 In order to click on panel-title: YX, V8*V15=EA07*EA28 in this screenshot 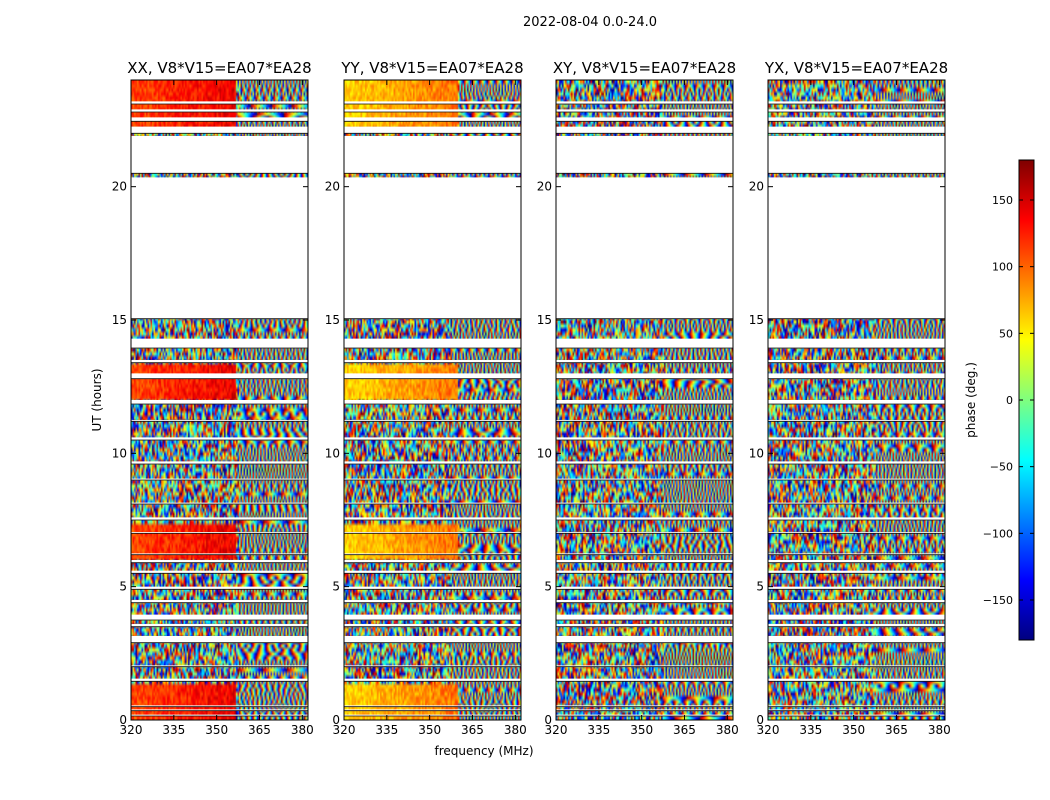, I will do `click(856, 68)`.